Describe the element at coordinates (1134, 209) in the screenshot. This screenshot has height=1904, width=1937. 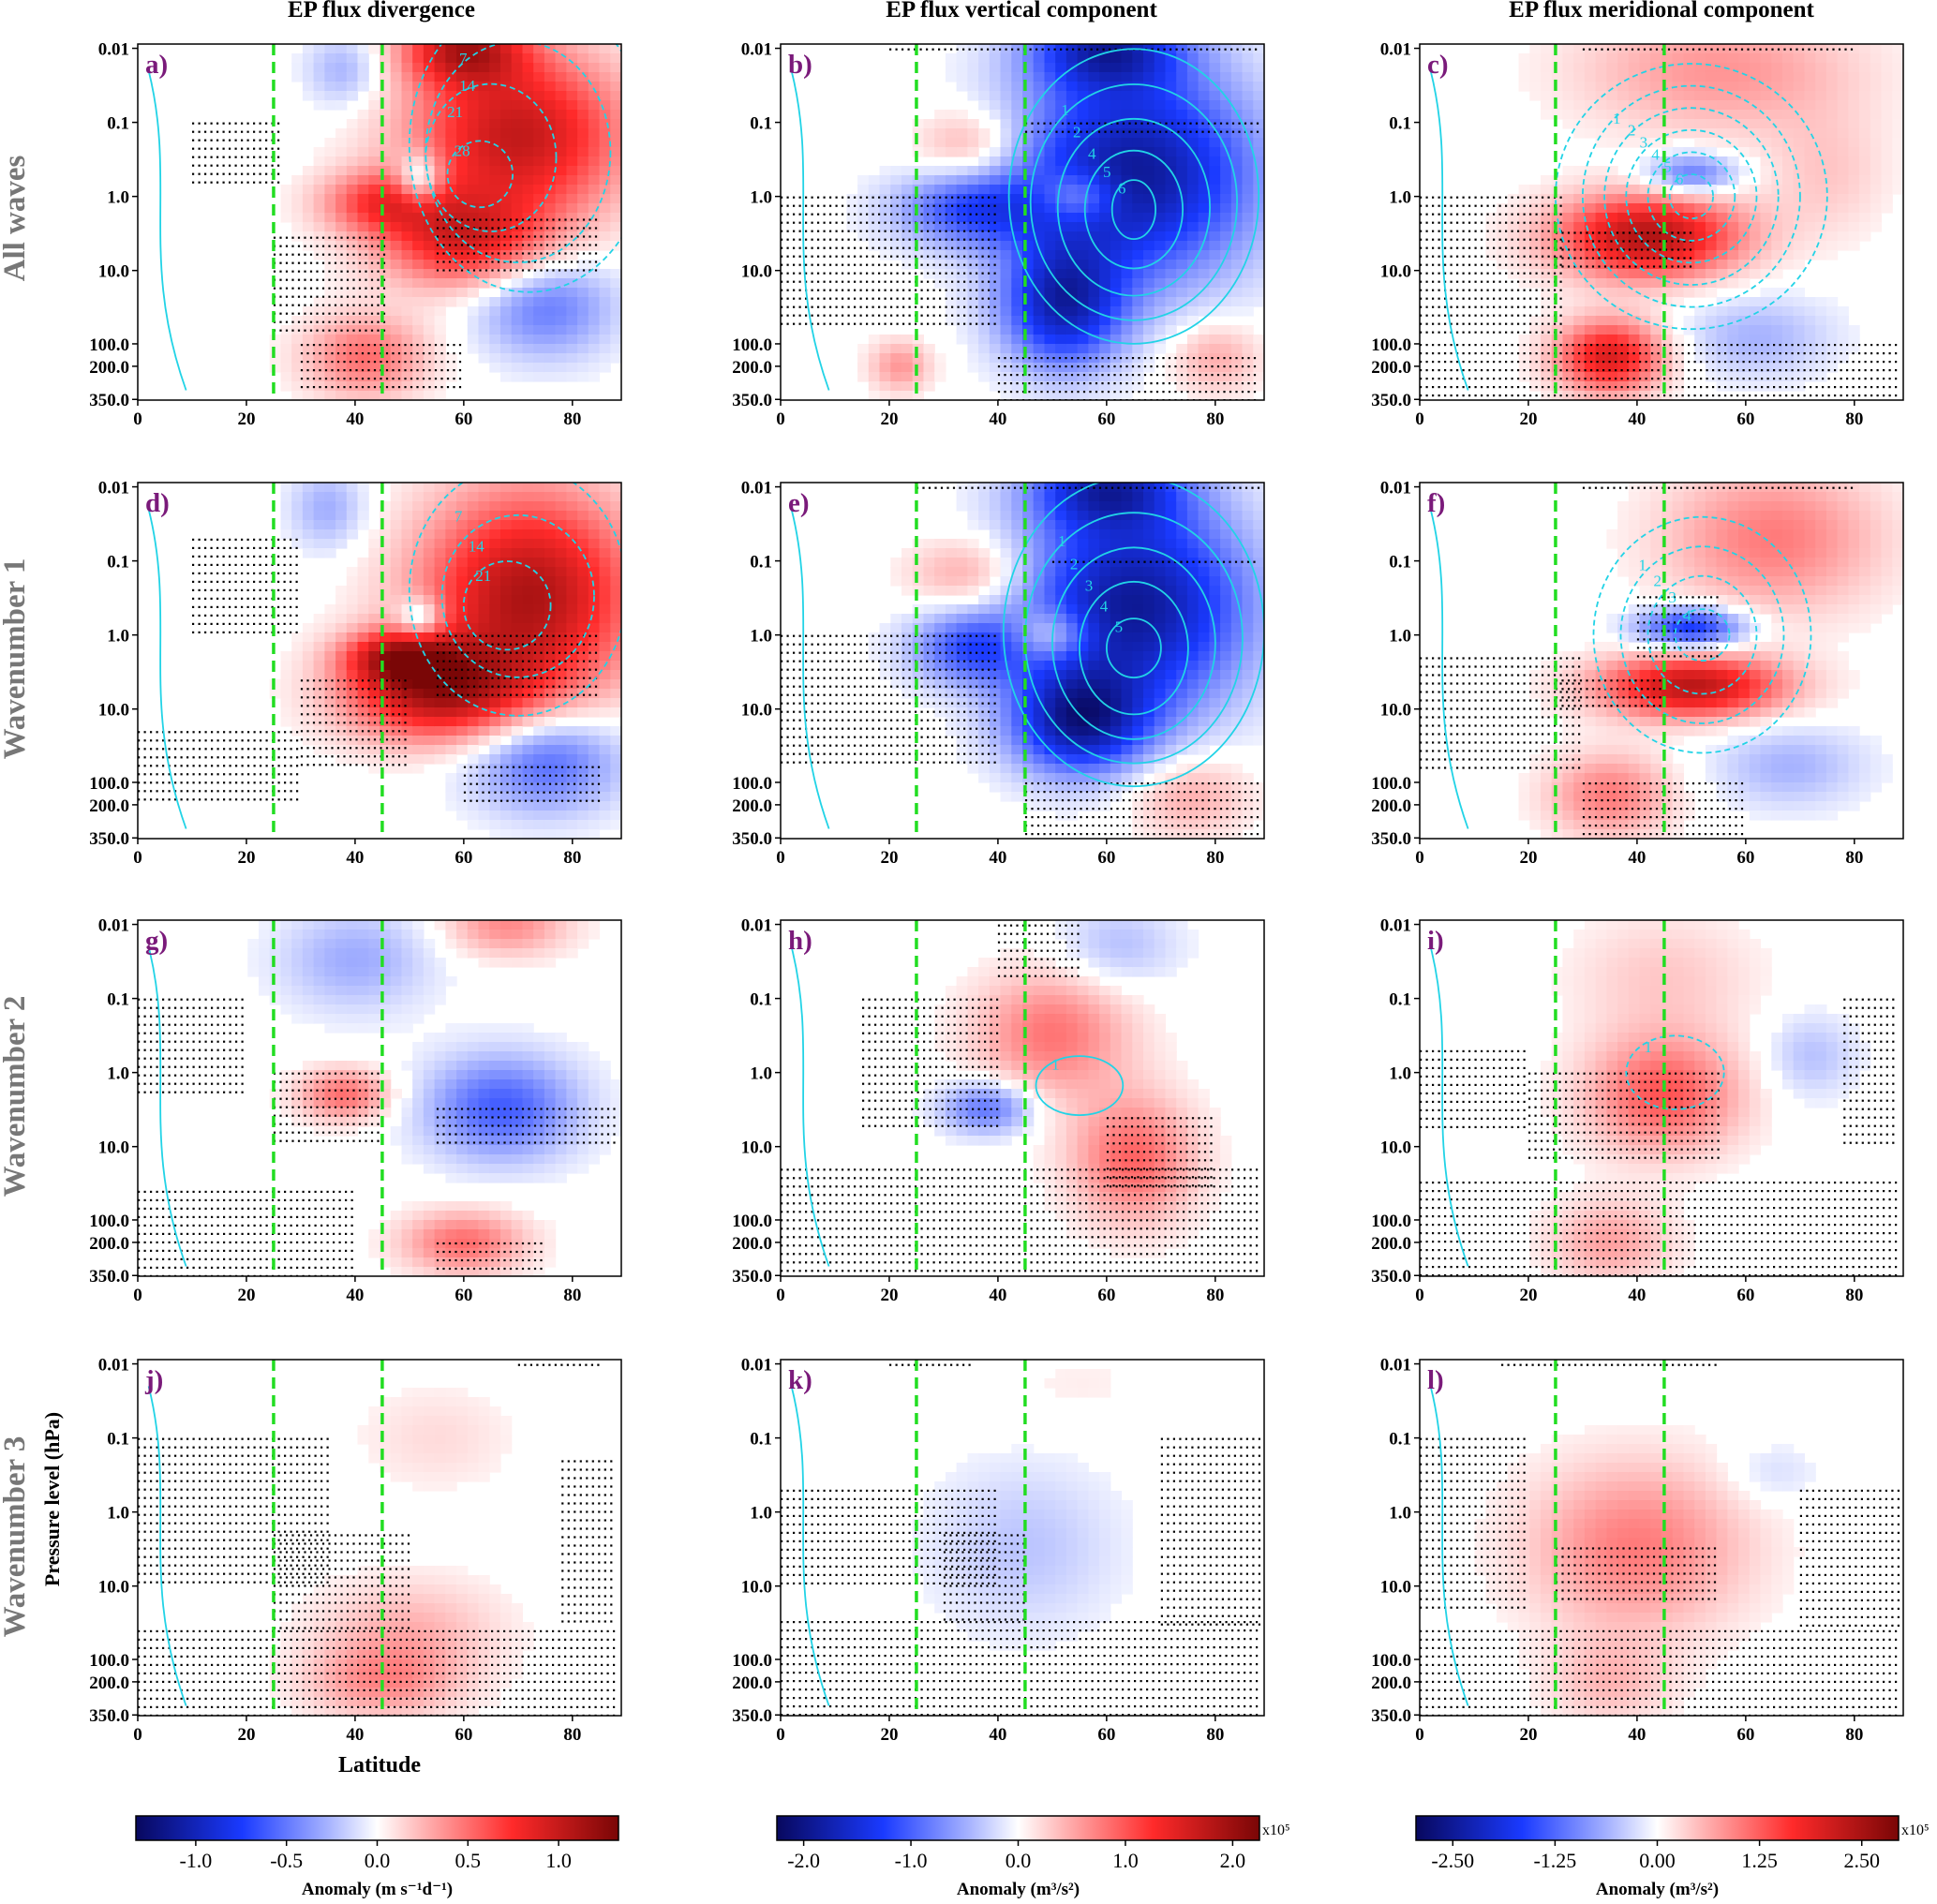
I see `contour-line` at that location.